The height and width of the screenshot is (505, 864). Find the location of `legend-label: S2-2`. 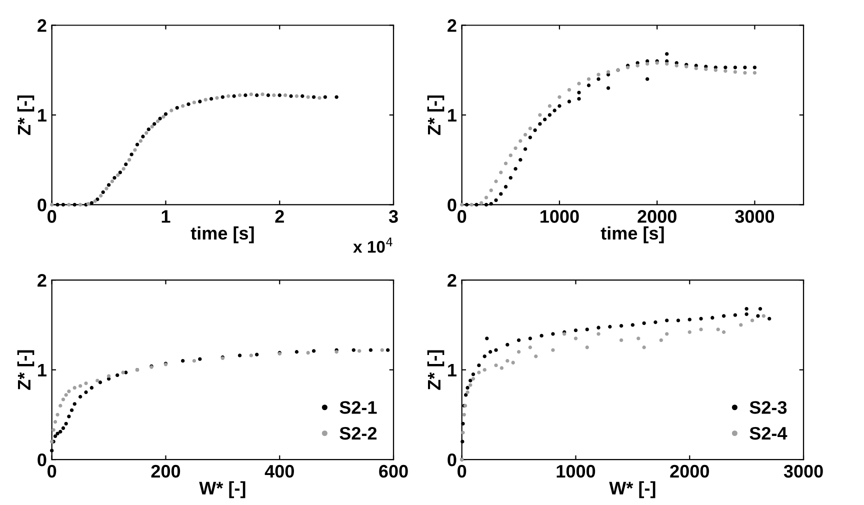

legend-label: S2-2 is located at coordinates (358, 433).